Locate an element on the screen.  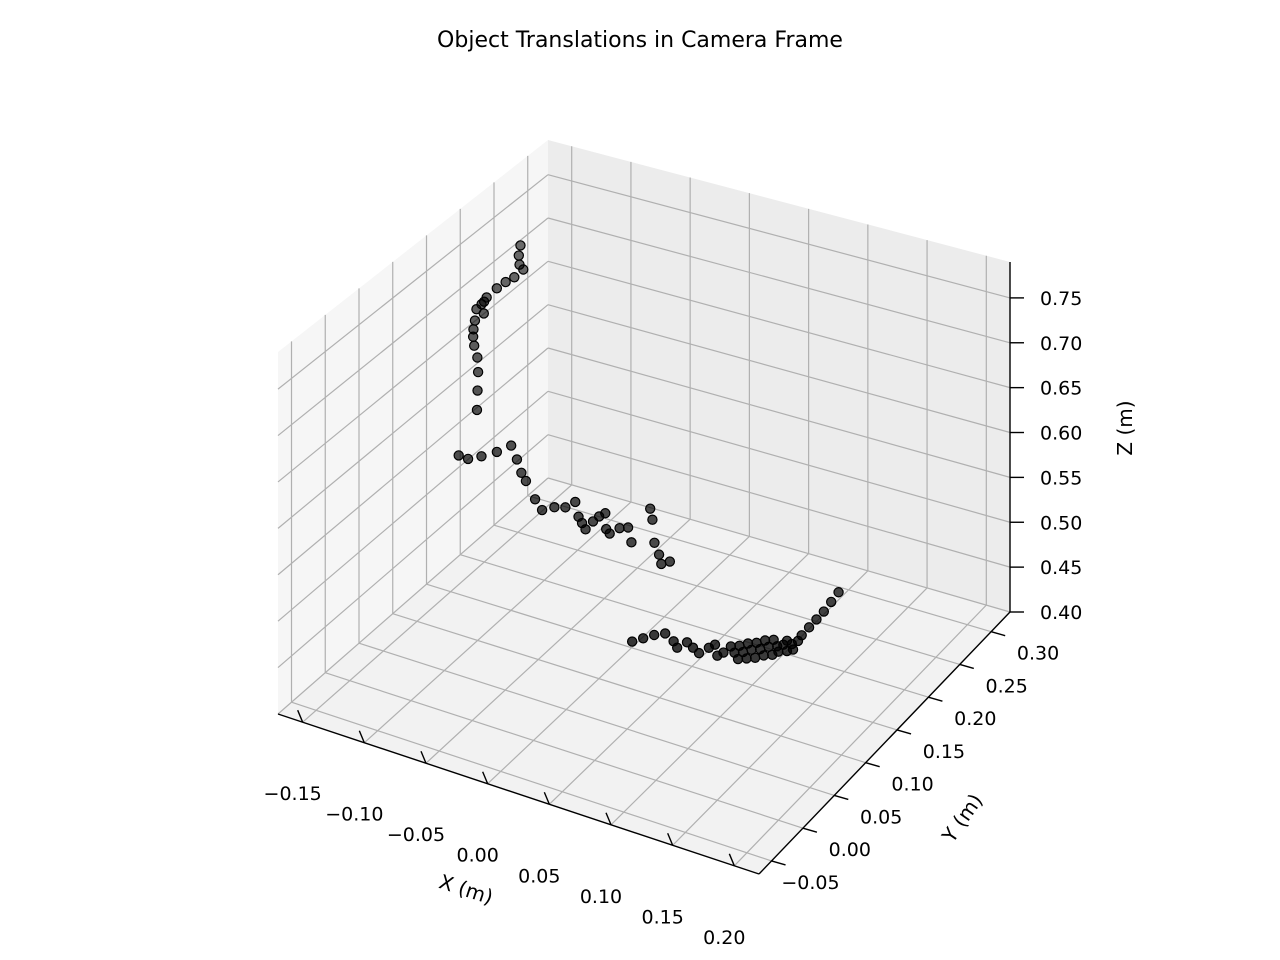
y-tick-label: 0.20 is located at coordinates (975, 719).